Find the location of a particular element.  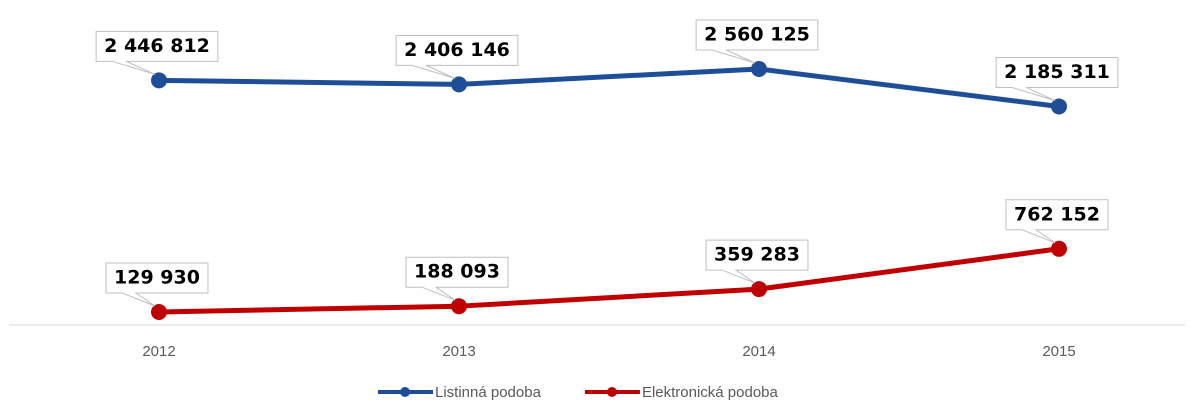

data-label: 2 406 146 is located at coordinates (457, 56).